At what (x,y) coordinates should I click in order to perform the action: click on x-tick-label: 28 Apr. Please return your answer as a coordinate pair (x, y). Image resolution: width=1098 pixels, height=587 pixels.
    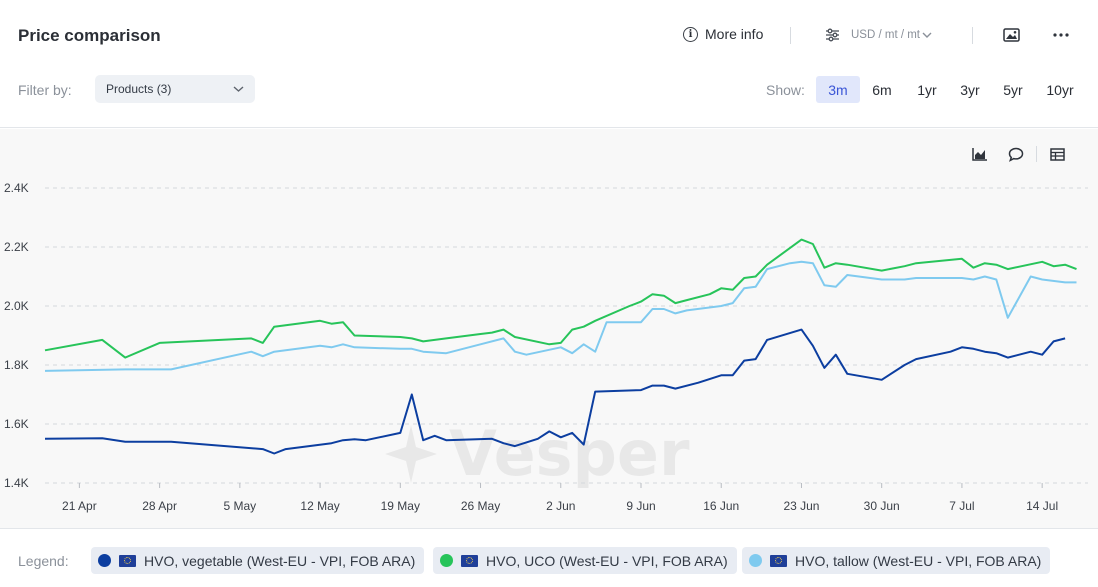
    Looking at the image, I should click on (159, 506).